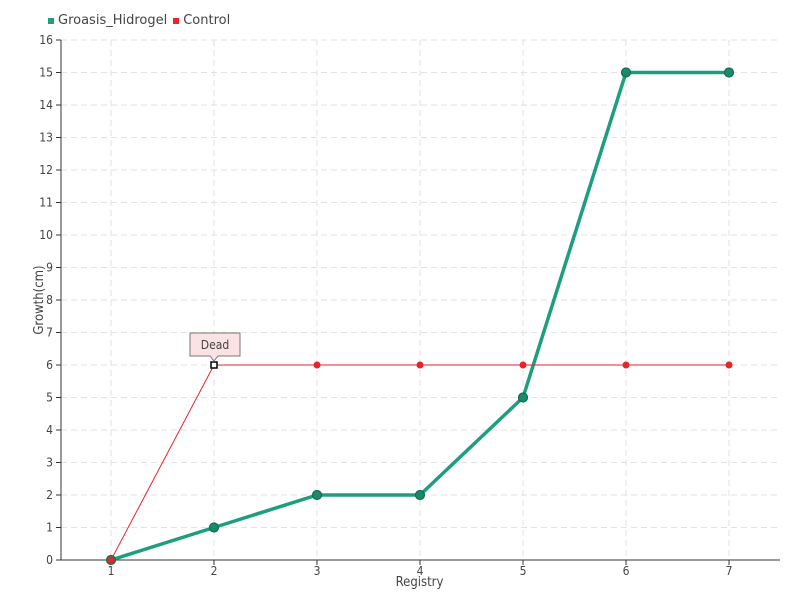 This screenshot has width=800, height=604. I want to click on legend-label-control: Control, so click(207, 20).